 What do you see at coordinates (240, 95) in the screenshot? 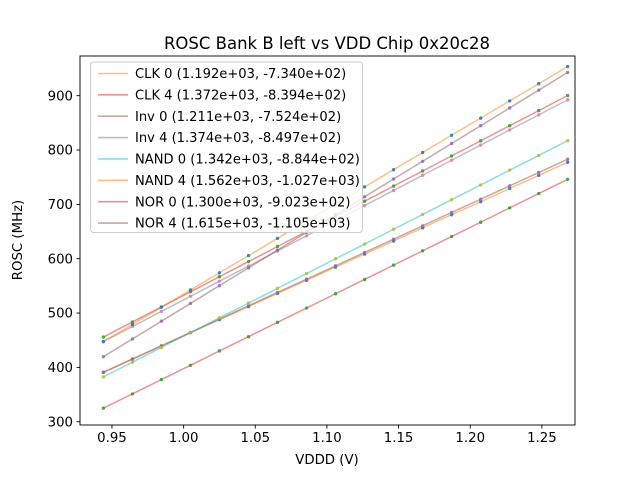
I see `legend-label: CLK 4 (1.372e+03, -8.394e+02)` at bounding box center [240, 95].